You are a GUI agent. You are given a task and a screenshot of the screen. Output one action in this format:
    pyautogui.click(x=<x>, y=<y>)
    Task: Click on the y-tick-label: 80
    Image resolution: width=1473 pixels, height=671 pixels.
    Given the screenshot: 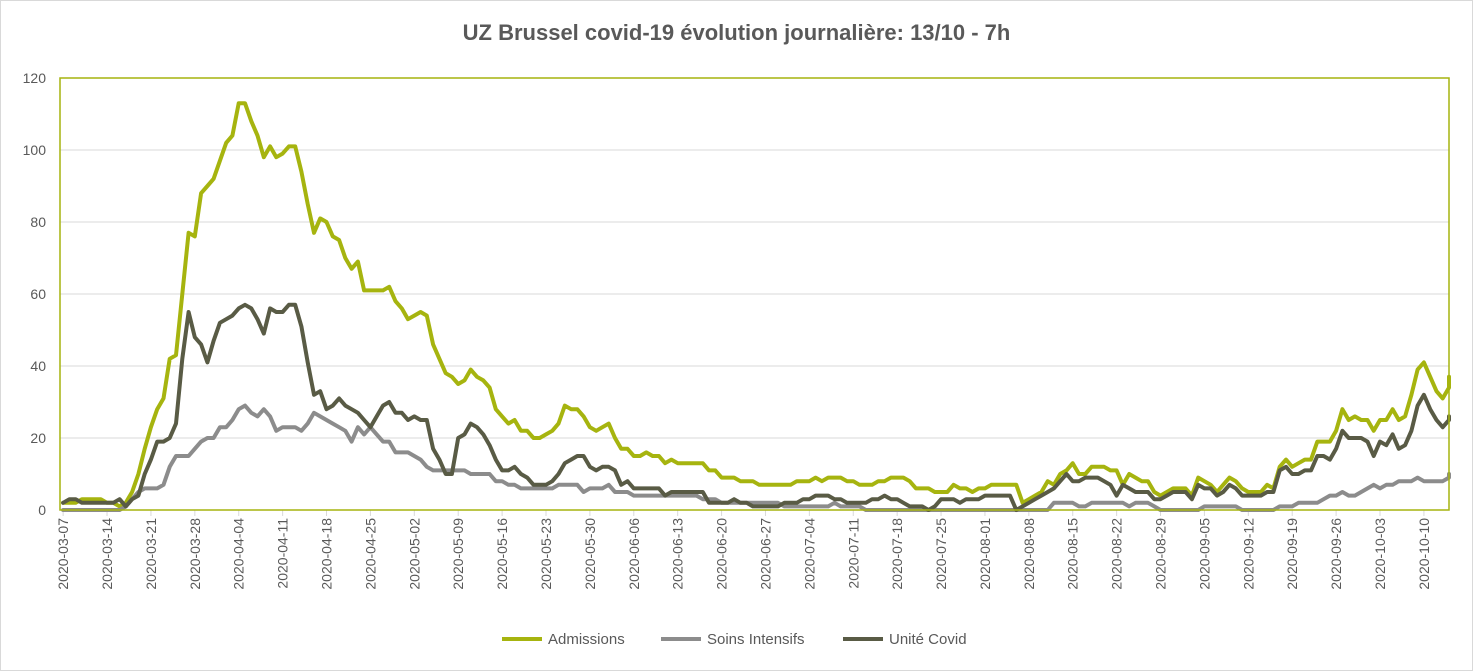 What is the action you would take?
    pyautogui.click(x=38, y=222)
    